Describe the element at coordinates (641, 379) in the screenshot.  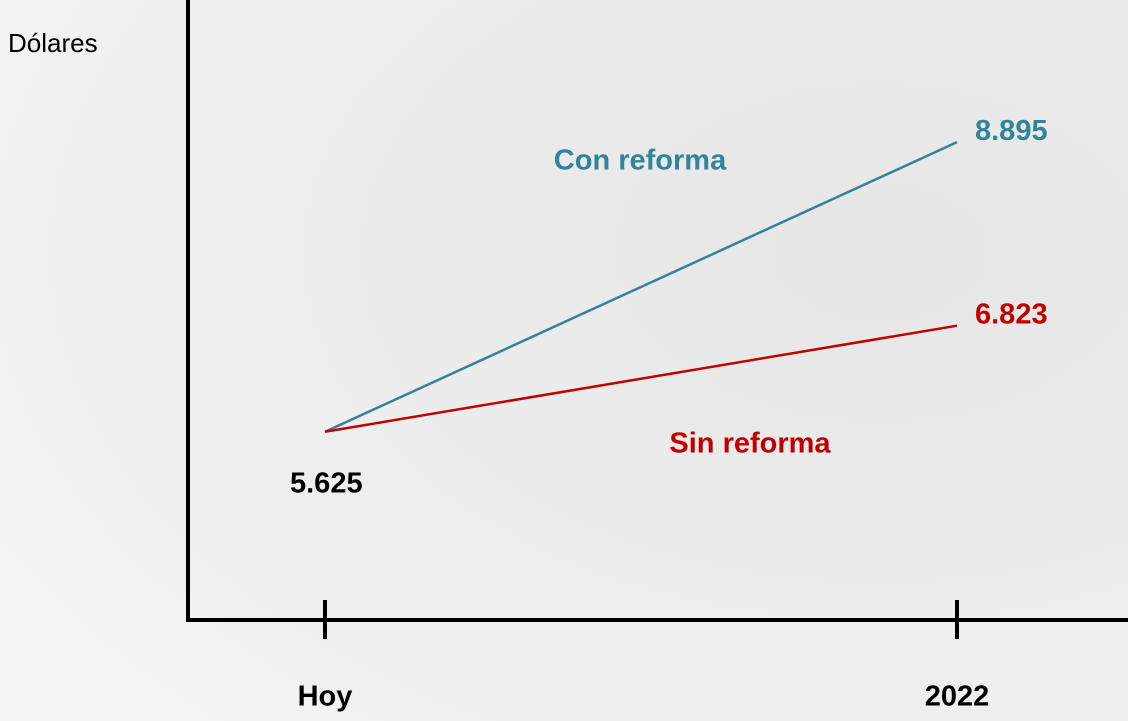
I see `series-line` at that location.